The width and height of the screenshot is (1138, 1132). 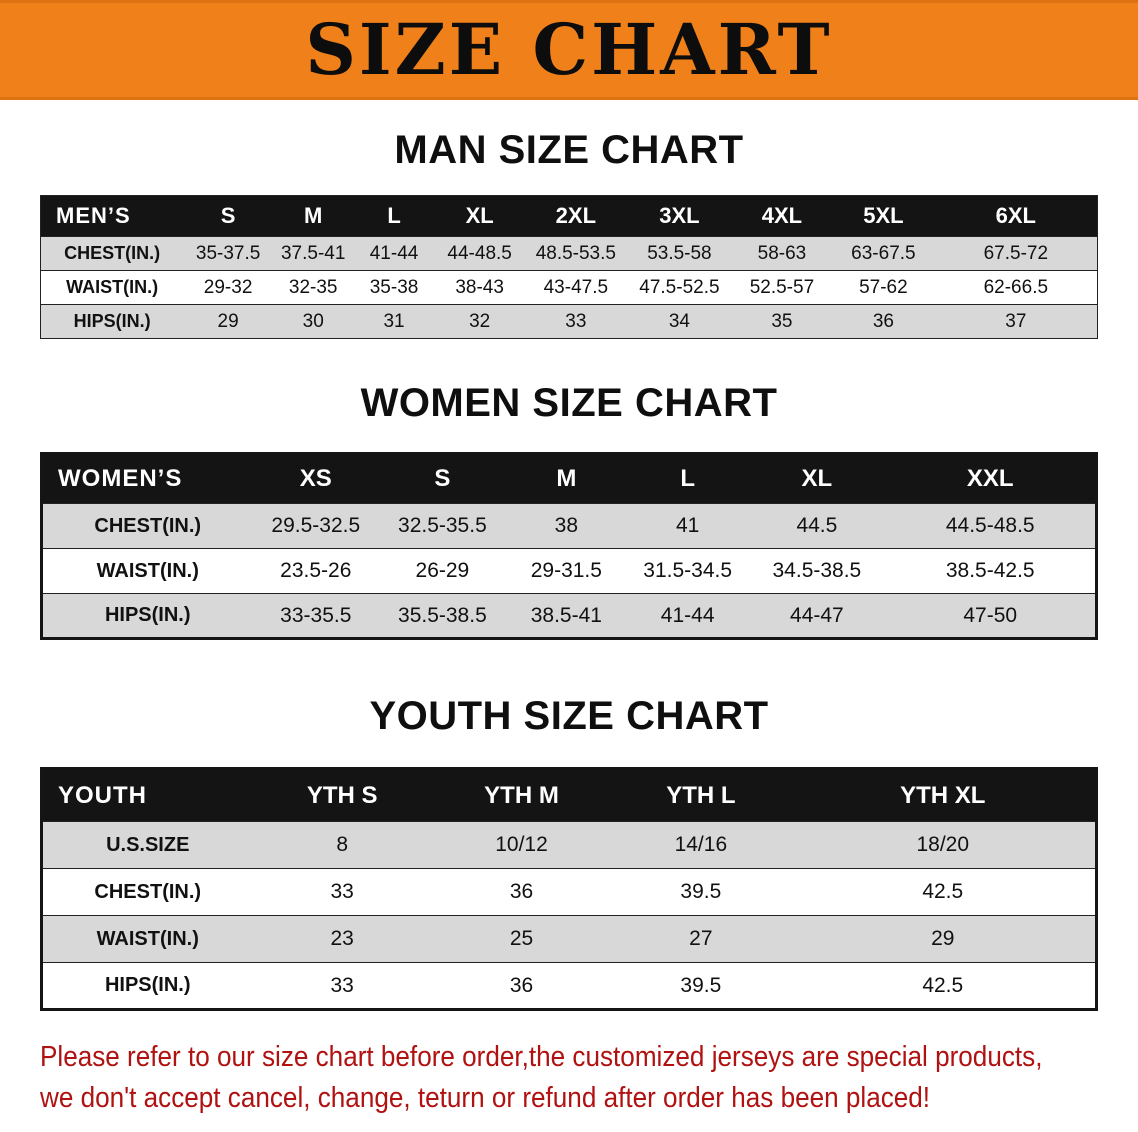 What do you see at coordinates (569, 150) in the screenshot?
I see `men-section-heading: MAN SIZE CHART` at bounding box center [569, 150].